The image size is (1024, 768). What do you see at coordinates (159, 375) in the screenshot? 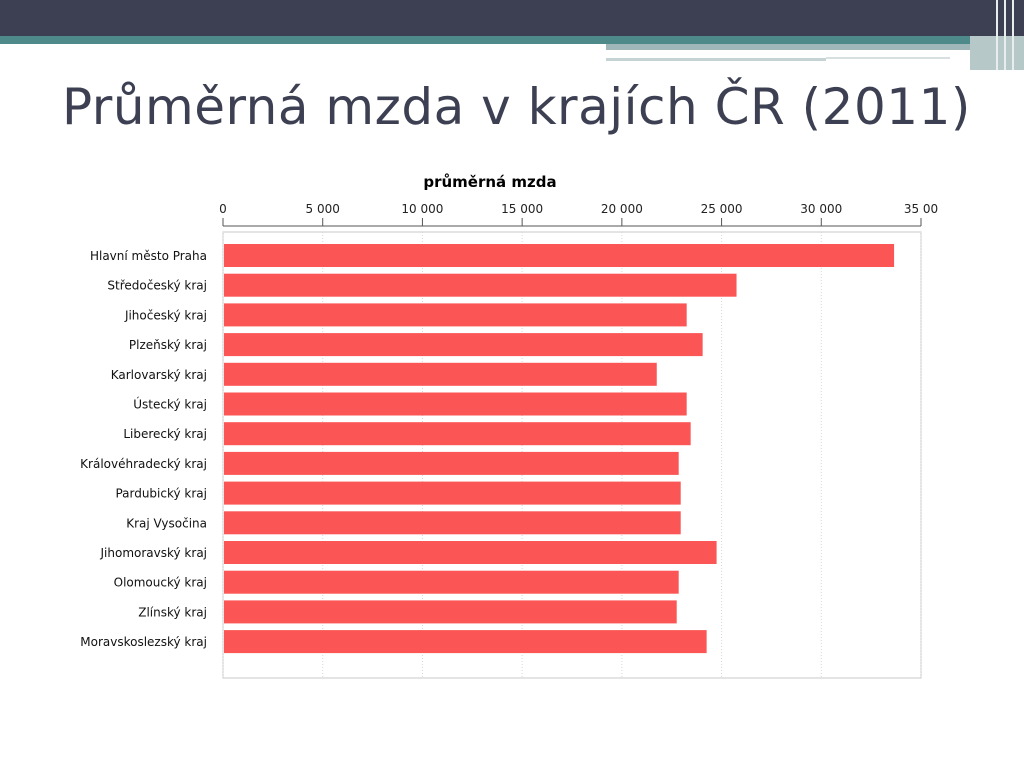
I see `category-label: Karlovarský kraj` at bounding box center [159, 375].